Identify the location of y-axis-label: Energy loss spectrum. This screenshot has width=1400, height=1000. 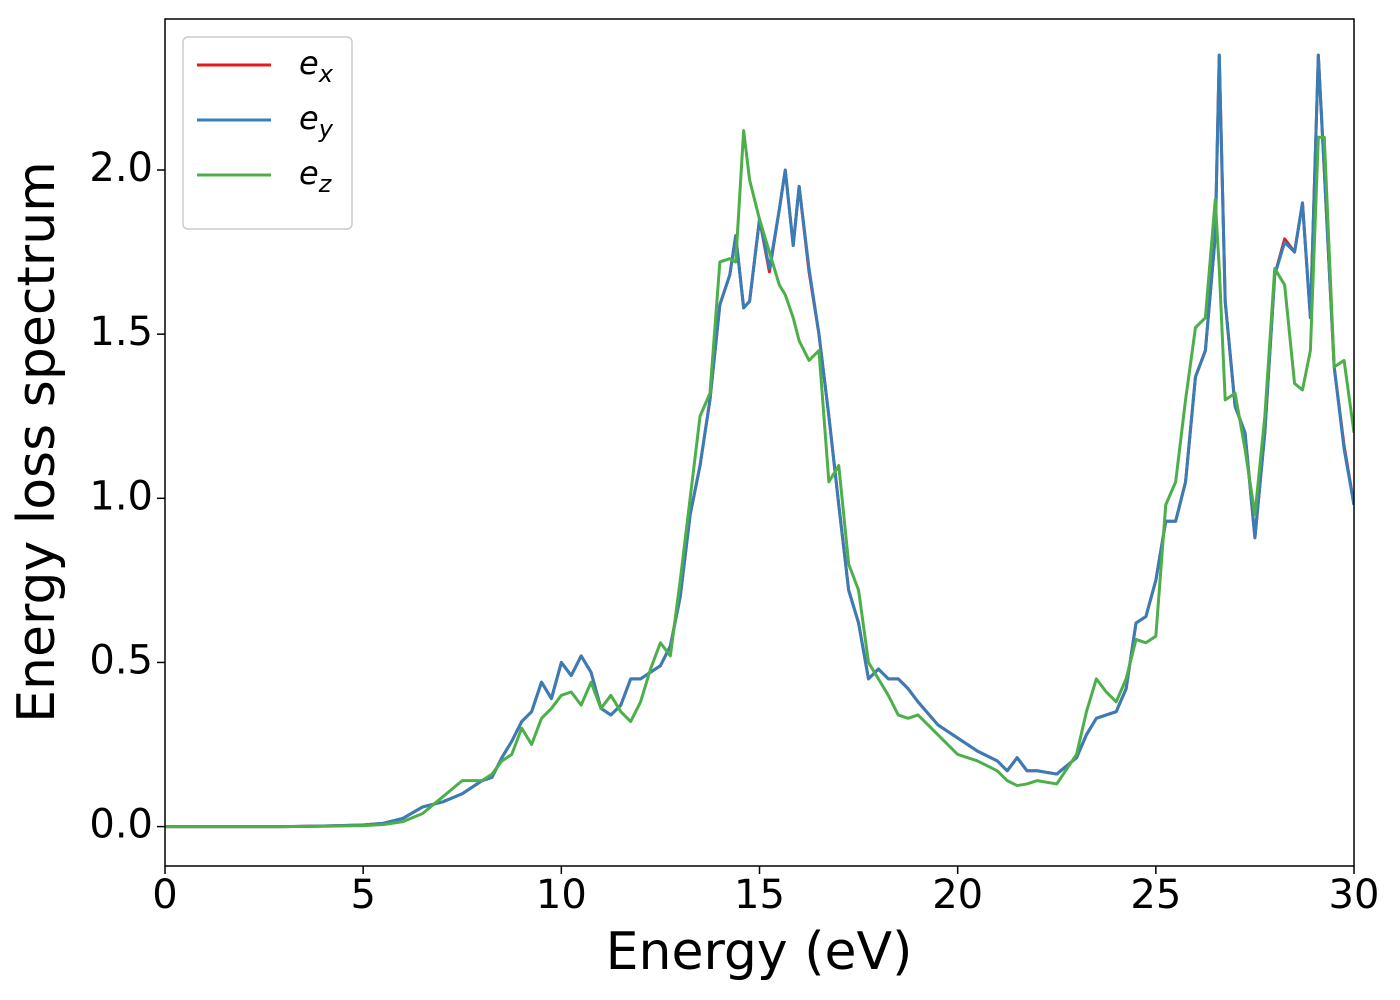
(37, 442).